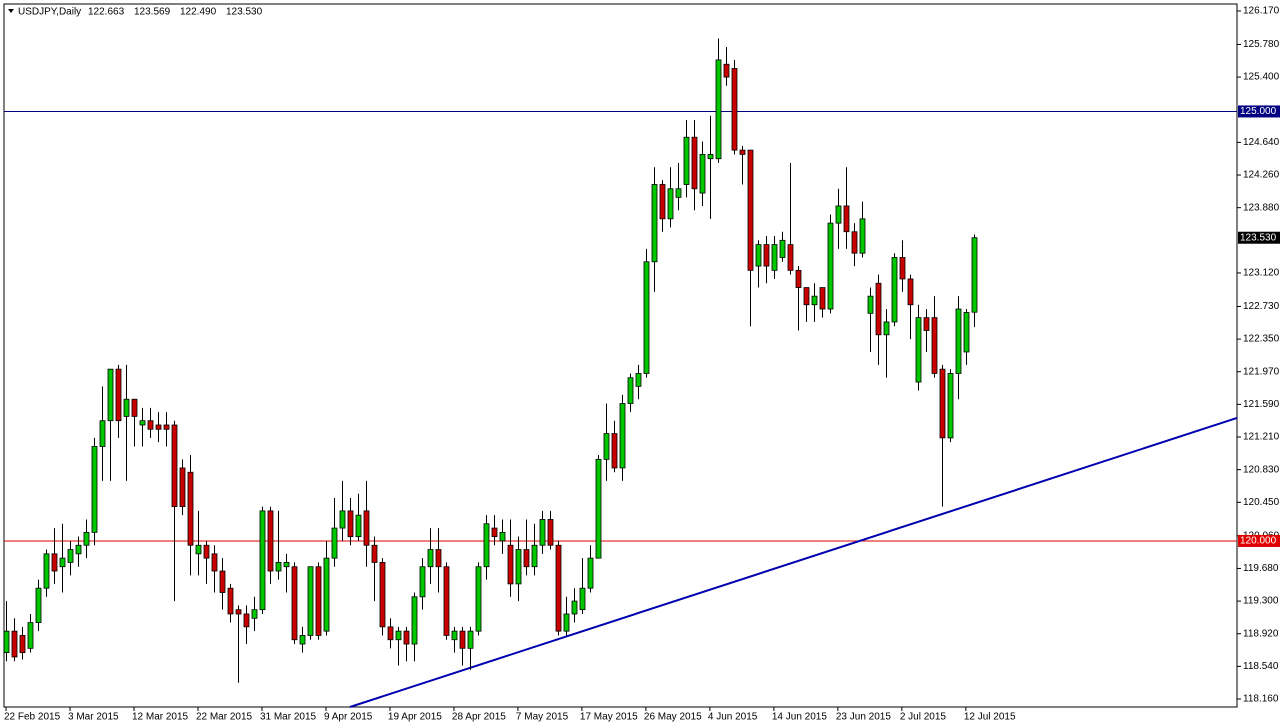 Image resolution: width=1282 pixels, height=727 pixels. What do you see at coordinates (288, 717) in the screenshot?
I see `x-tick-label: 31 Mar 2015` at bounding box center [288, 717].